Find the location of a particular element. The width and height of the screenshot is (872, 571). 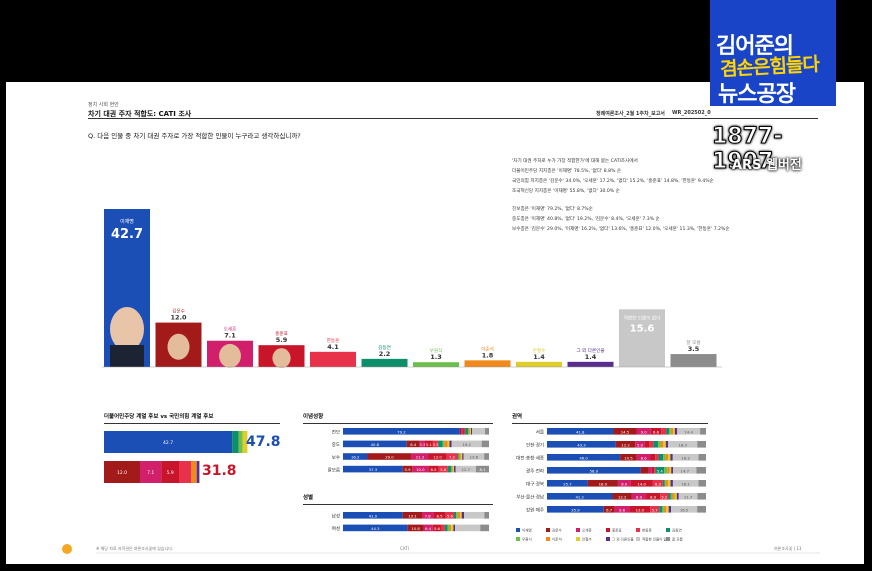

segment-label: 40.8 is located at coordinates (375, 444).